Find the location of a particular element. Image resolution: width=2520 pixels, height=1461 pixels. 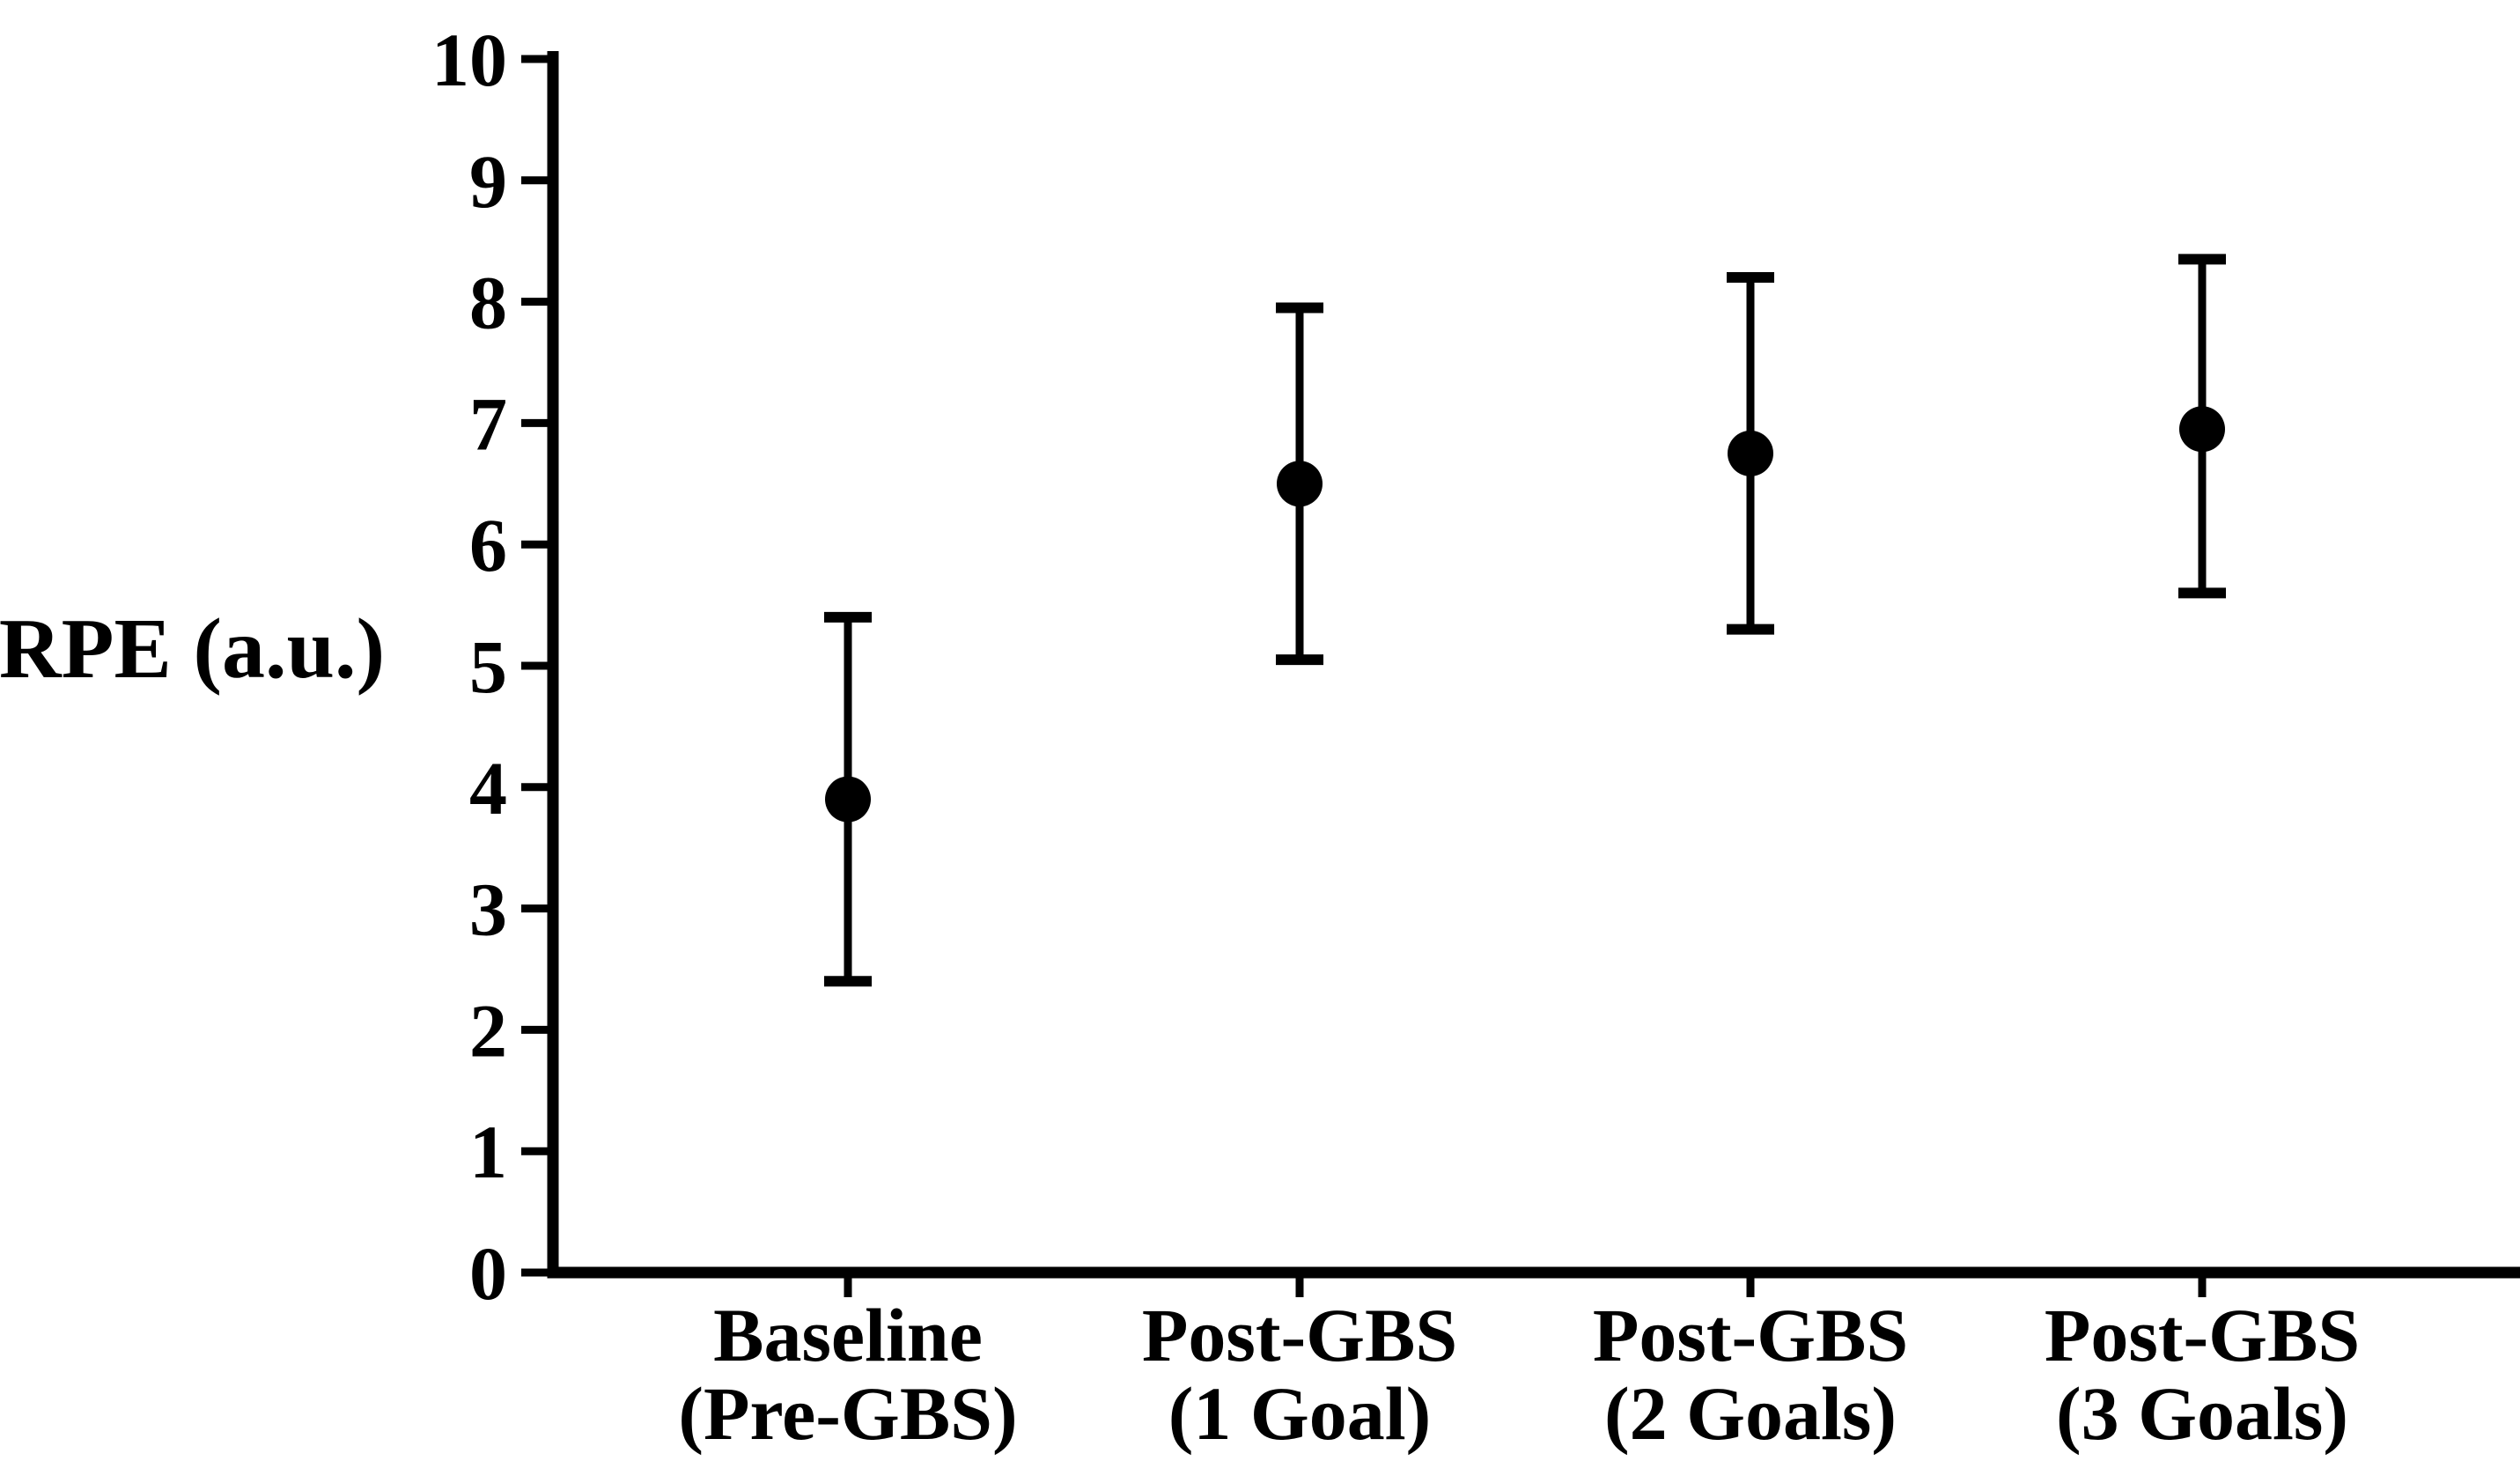

x-category-label-line1: Baseline is located at coordinates (848, 1335).